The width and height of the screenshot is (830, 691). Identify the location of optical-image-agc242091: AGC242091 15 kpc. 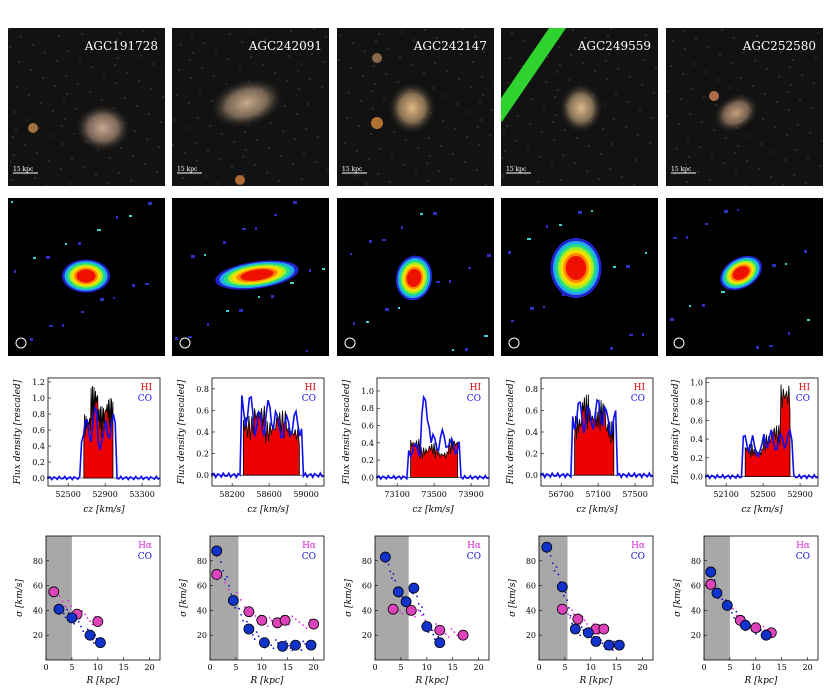
(250, 107).